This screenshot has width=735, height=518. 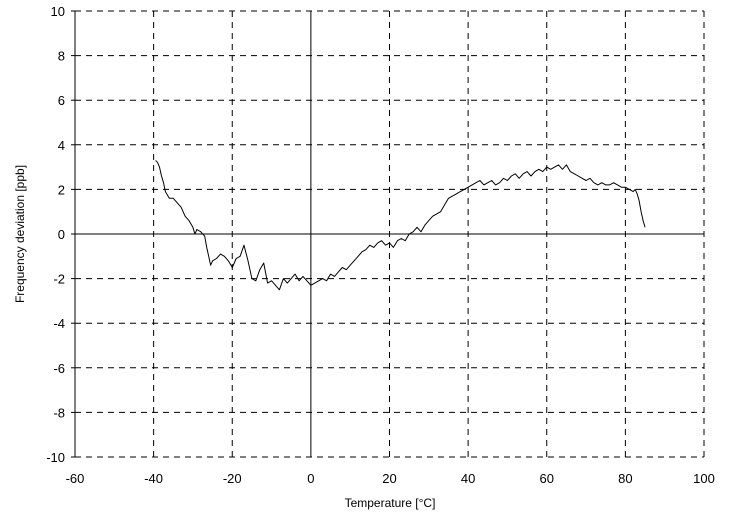 I want to click on x-tick-label: -20, so click(x=232, y=478).